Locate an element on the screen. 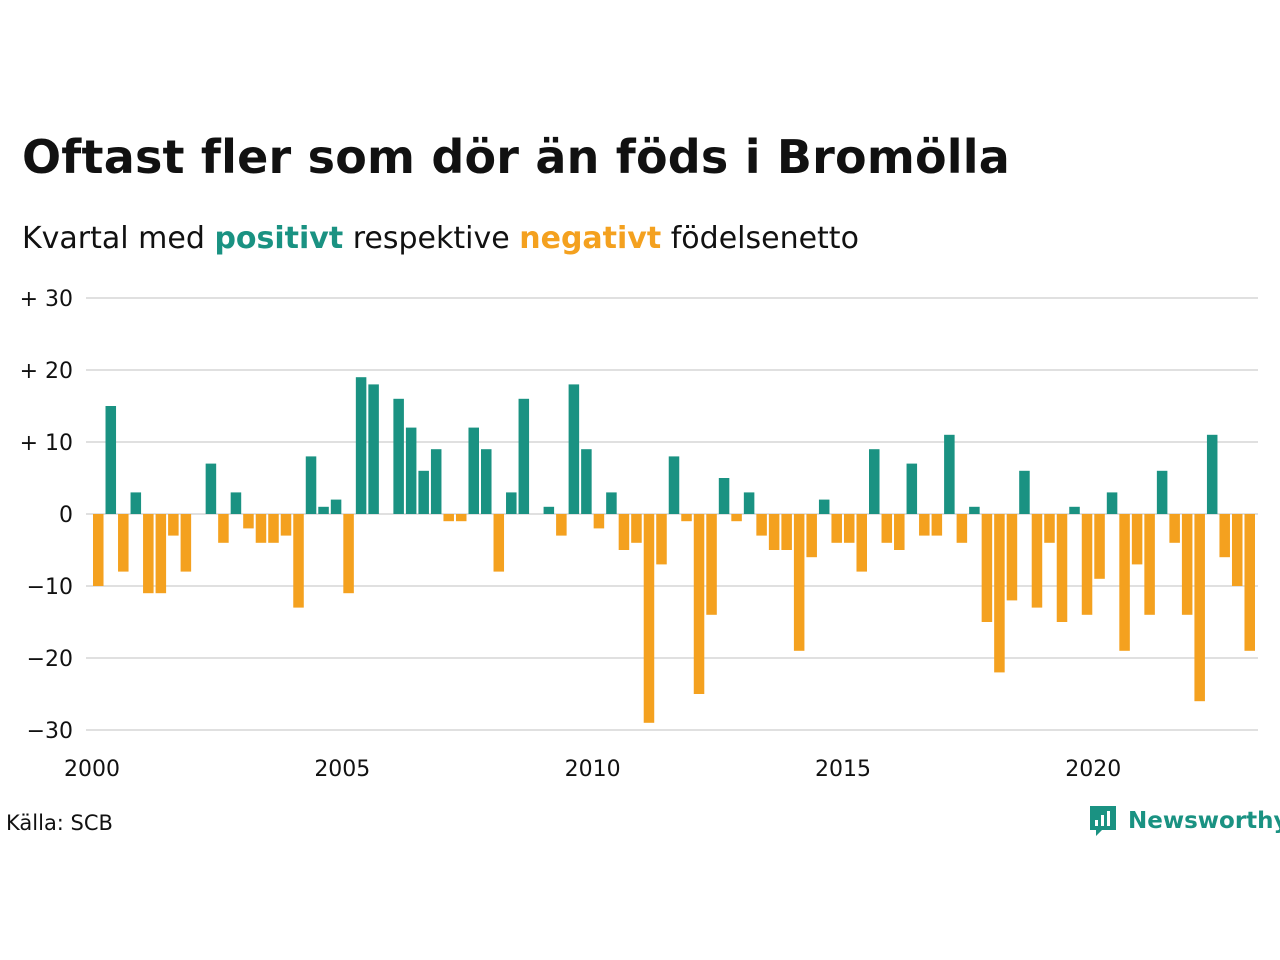 Image resolution: width=1280 pixels, height=960 pixels. x-tick-label: 2000 is located at coordinates (92, 769).